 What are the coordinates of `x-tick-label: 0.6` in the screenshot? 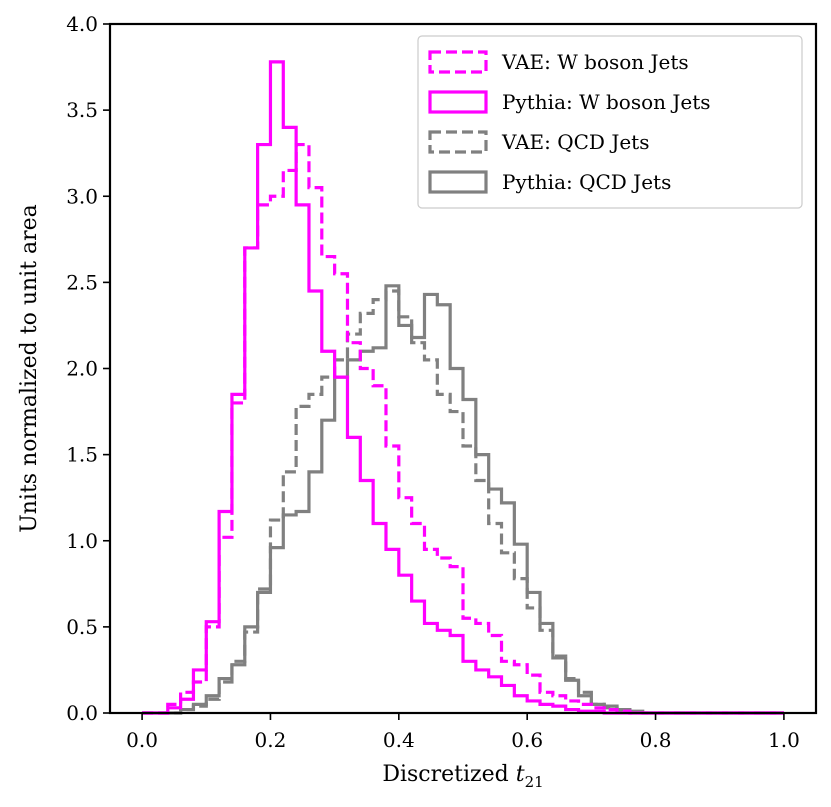 It's located at (527, 740).